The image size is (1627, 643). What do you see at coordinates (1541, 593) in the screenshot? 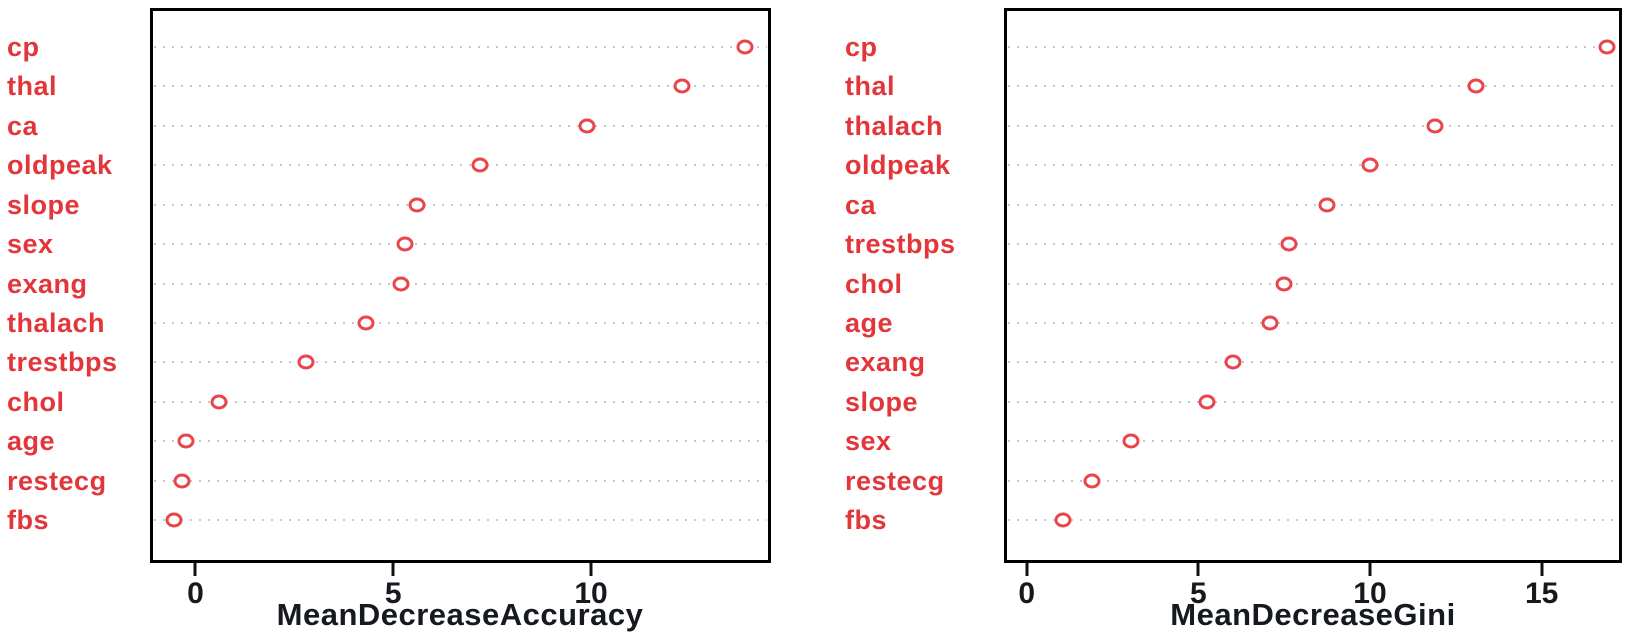
I see `x-tick-label: 15` at bounding box center [1541, 593].